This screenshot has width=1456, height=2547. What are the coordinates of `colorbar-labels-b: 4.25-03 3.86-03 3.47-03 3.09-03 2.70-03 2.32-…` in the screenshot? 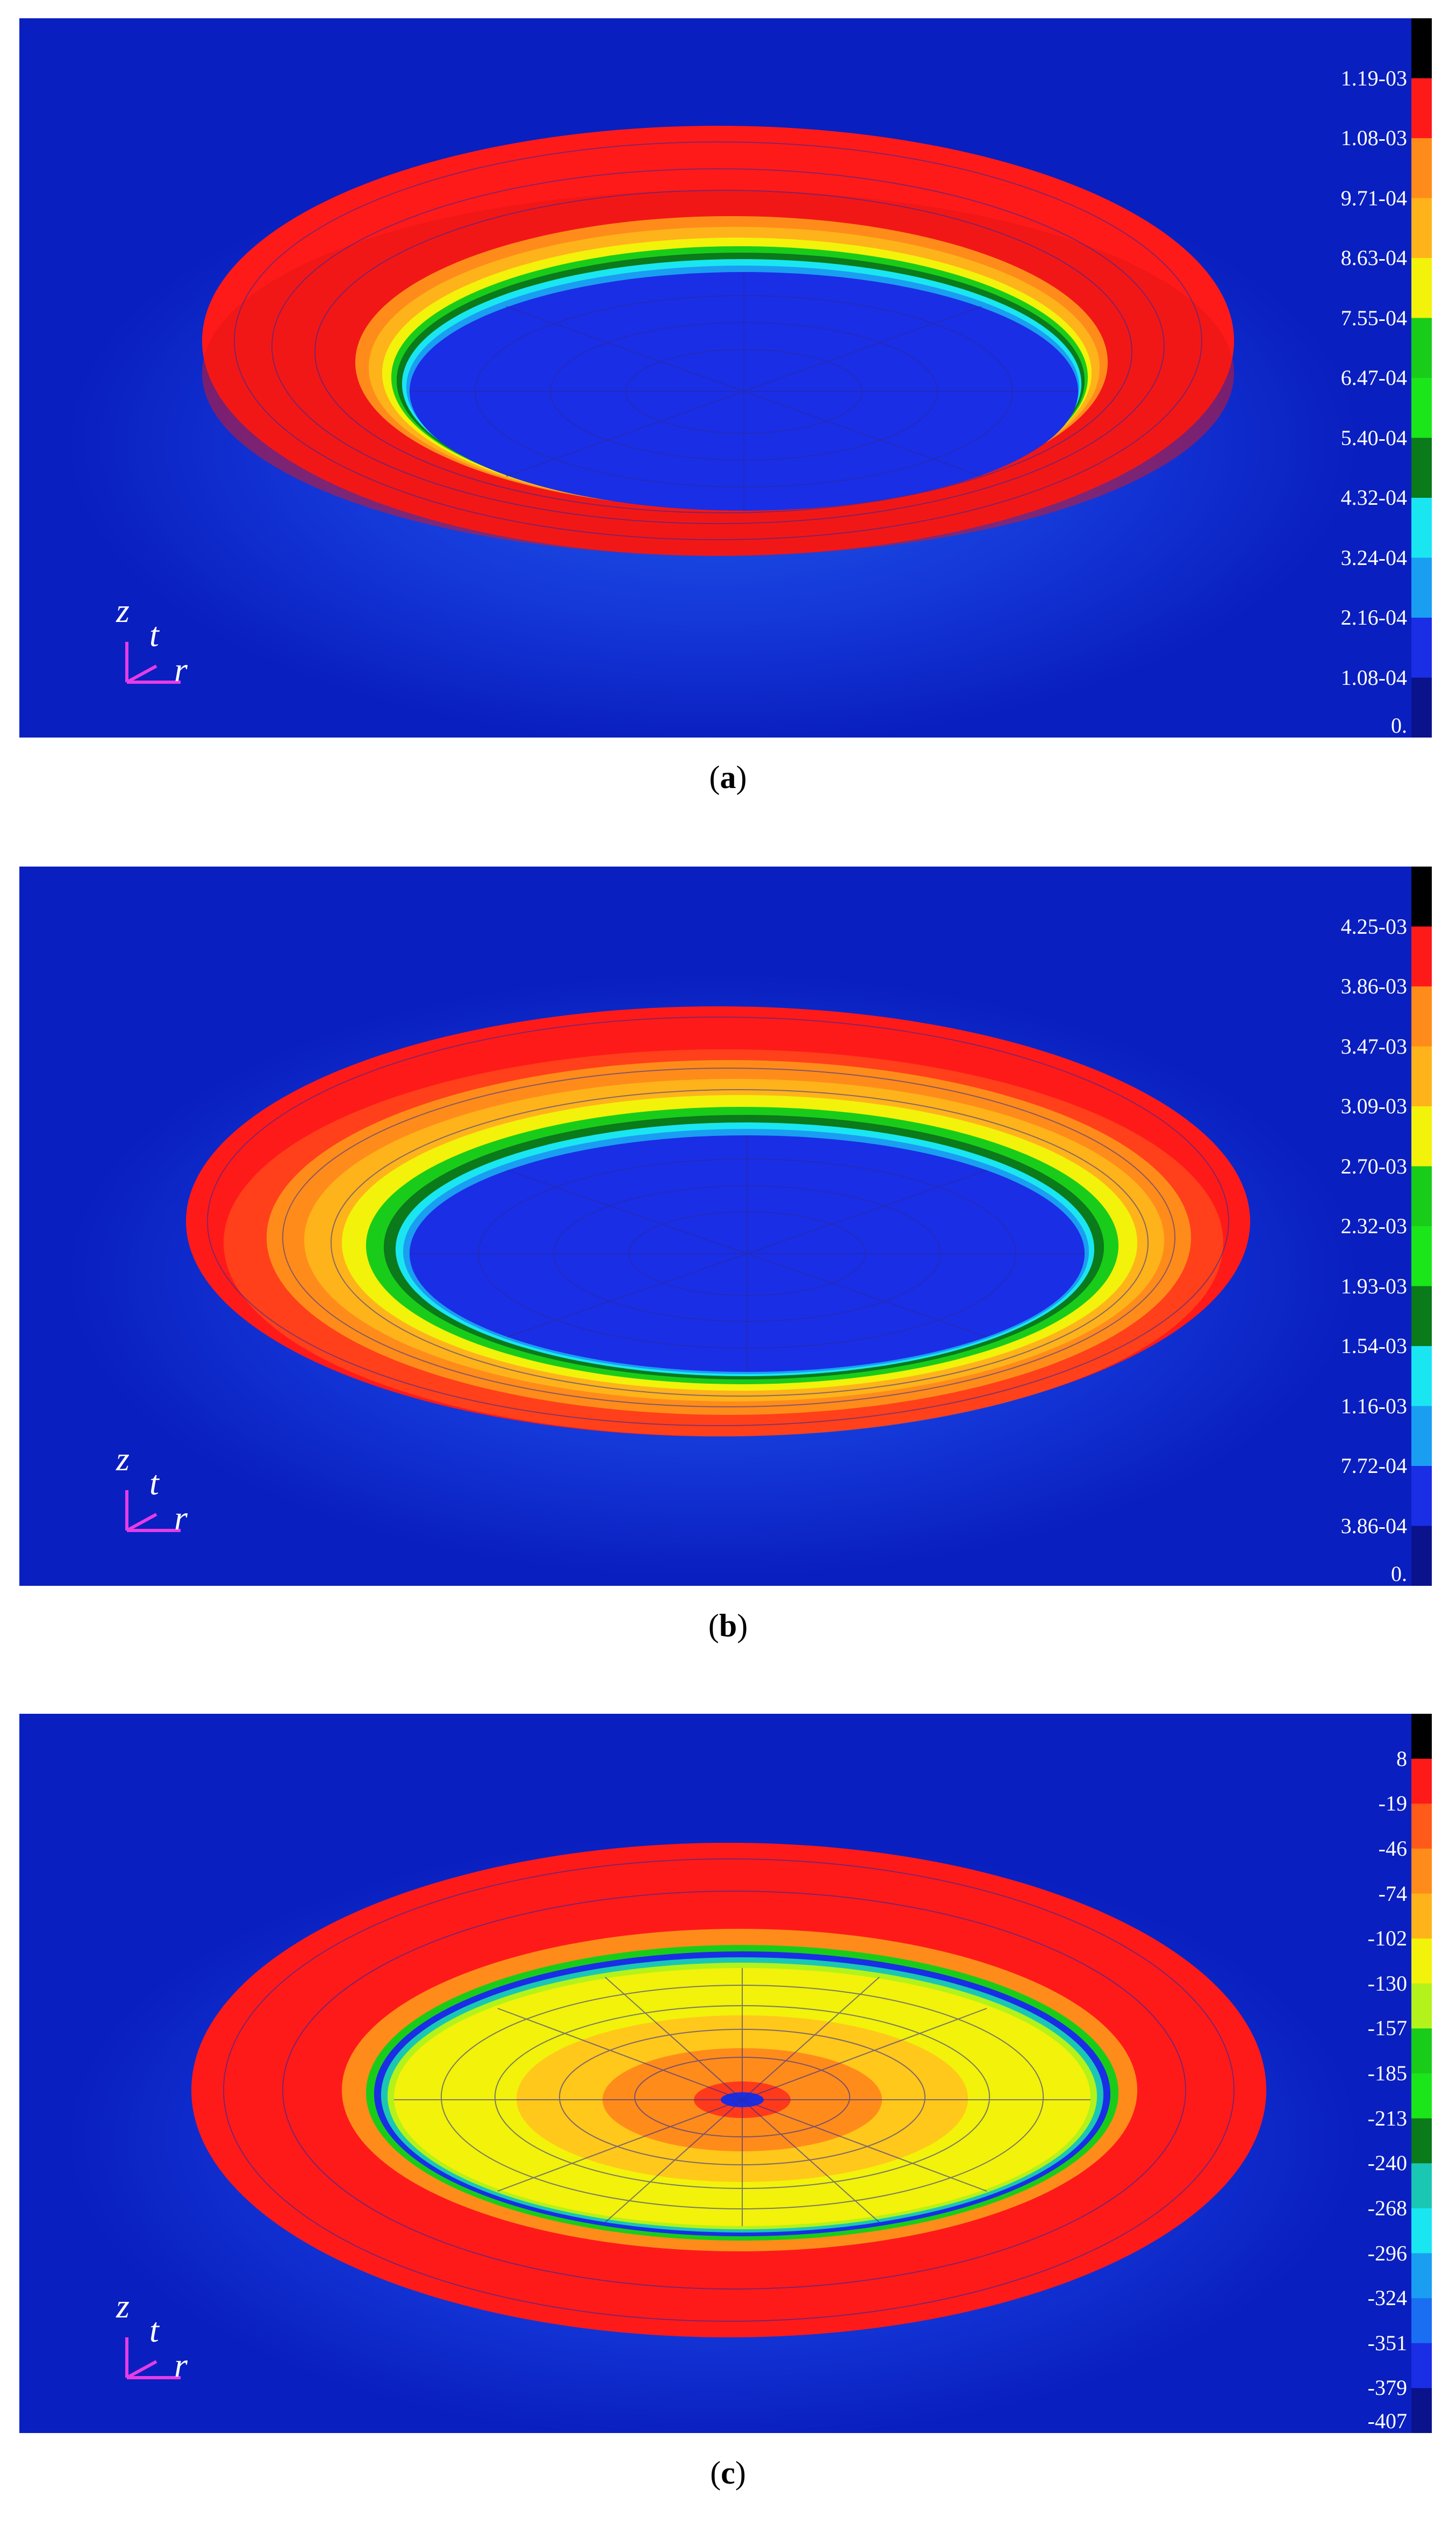 It's located at (1370, 1226).